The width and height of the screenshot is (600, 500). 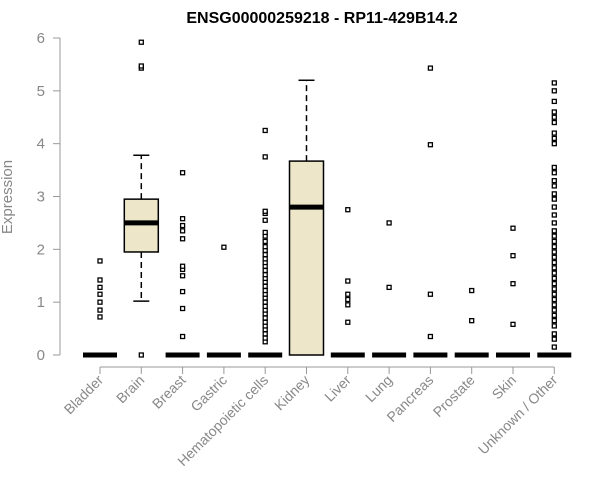 What do you see at coordinates (49, 197) in the screenshot?
I see `y-axis: 0 1 2 3 4 5 6` at bounding box center [49, 197].